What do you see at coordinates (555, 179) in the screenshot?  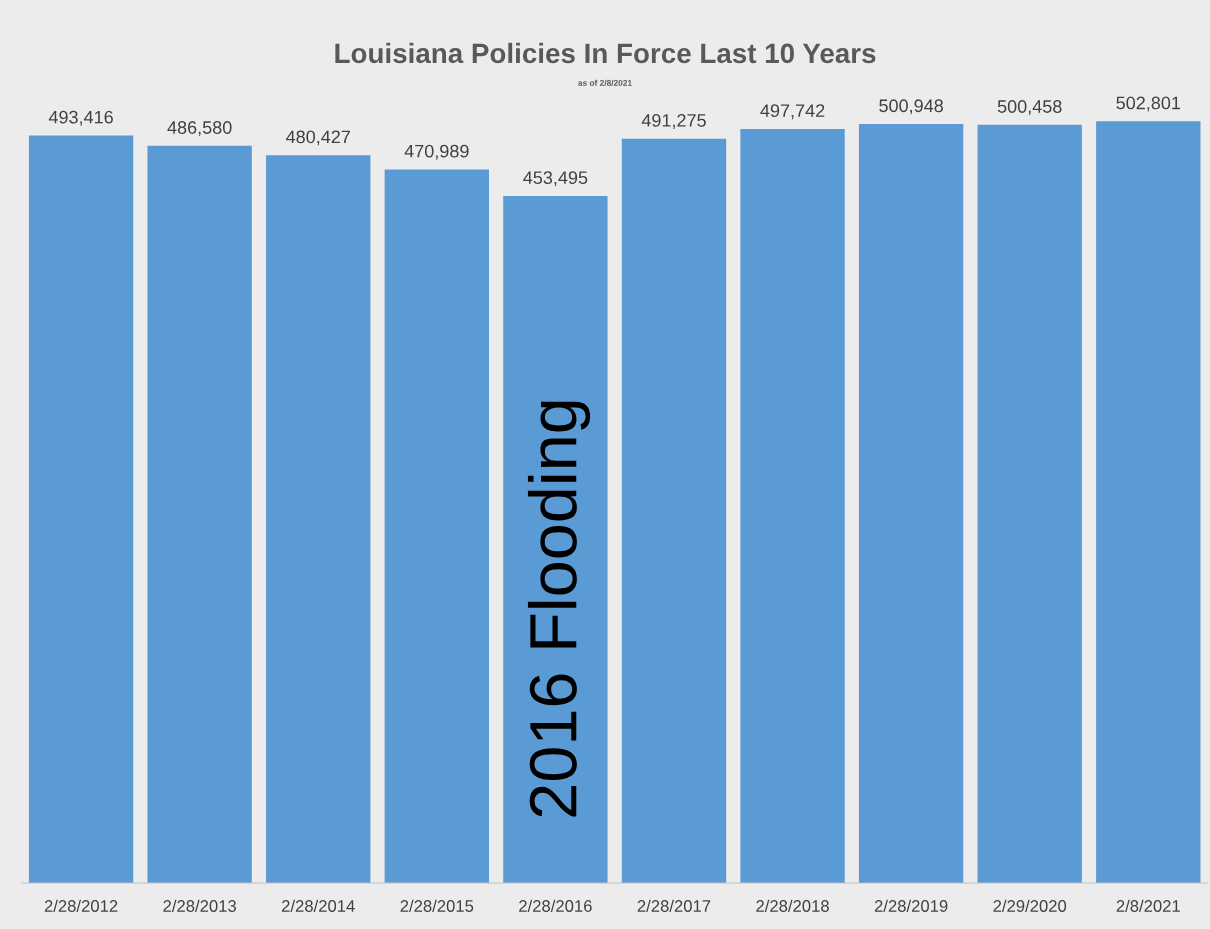 I see `data-label: 453,495` at bounding box center [555, 179].